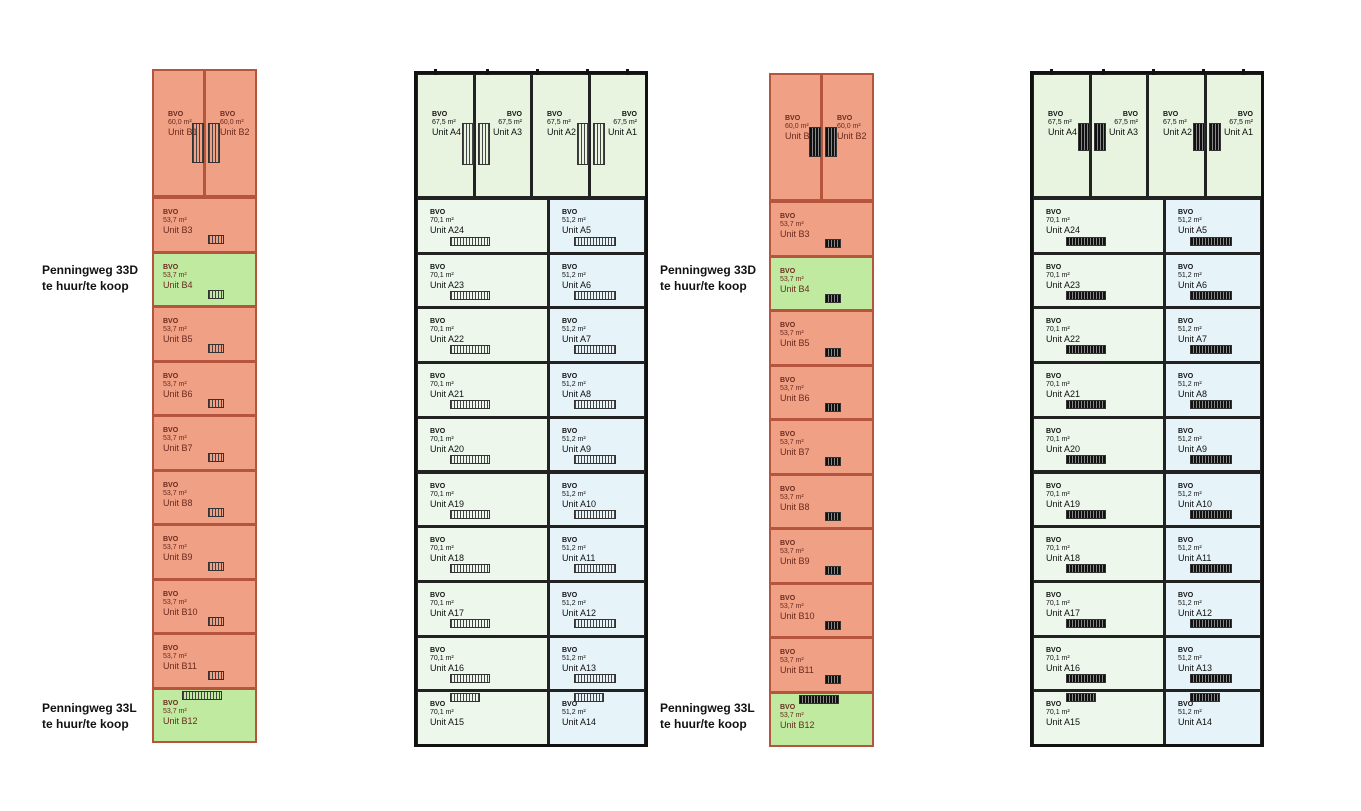 This screenshot has width=1361, height=811. I want to click on label-penningweg-33l-1: Penningweg 33L te huur/te koop, so click(89, 716).